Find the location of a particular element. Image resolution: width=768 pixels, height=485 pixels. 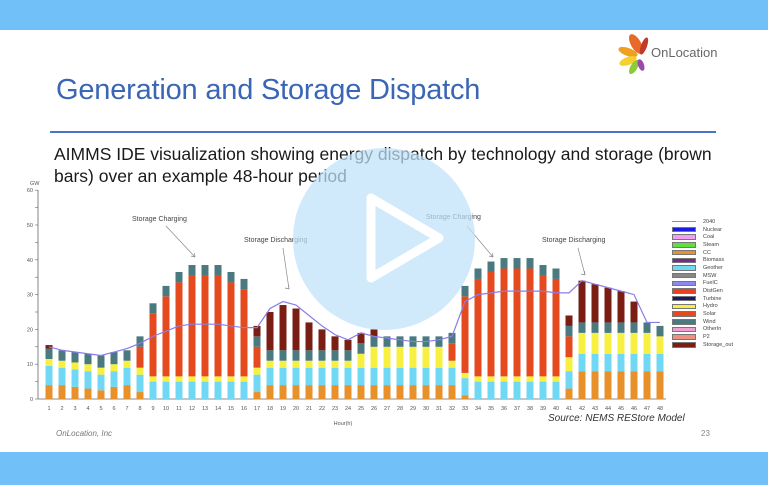

svg-text: 3 is located at coordinates (74, 409).